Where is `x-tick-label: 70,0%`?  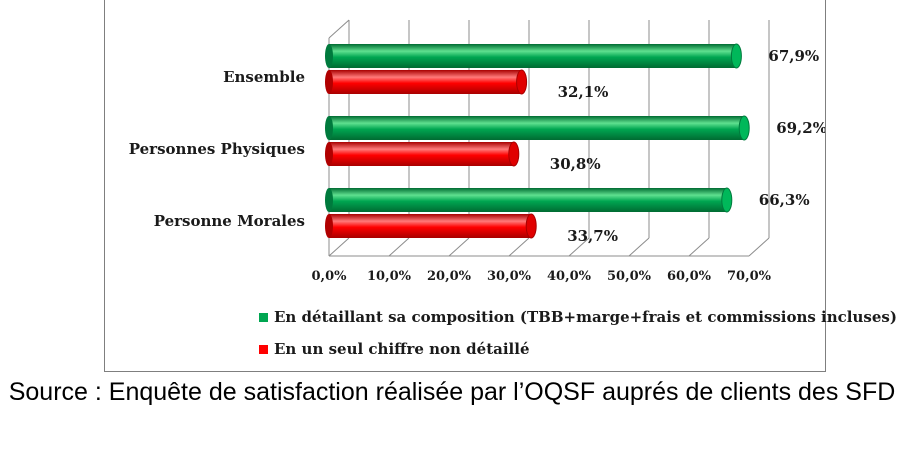 x-tick-label: 70,0% is located at coordinates (749, 276).